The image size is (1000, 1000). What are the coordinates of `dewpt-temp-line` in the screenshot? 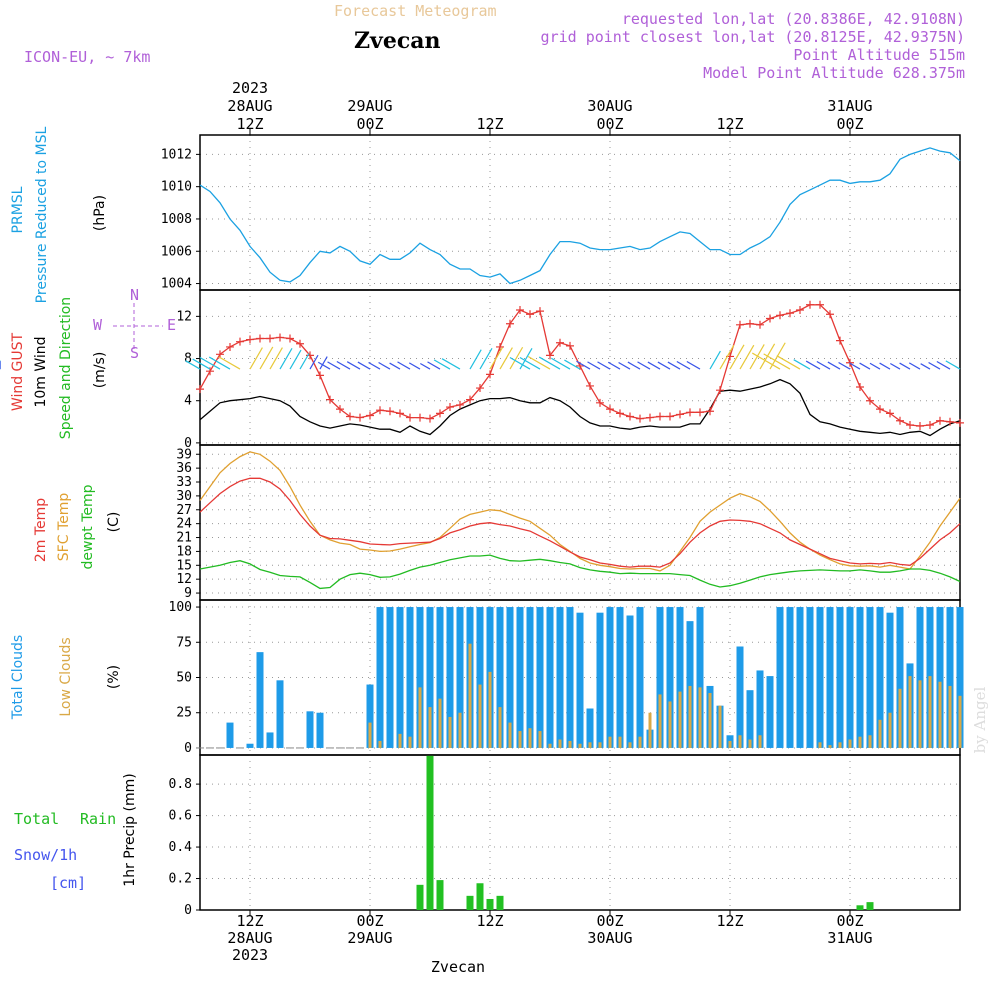 It's located at (580, 572).